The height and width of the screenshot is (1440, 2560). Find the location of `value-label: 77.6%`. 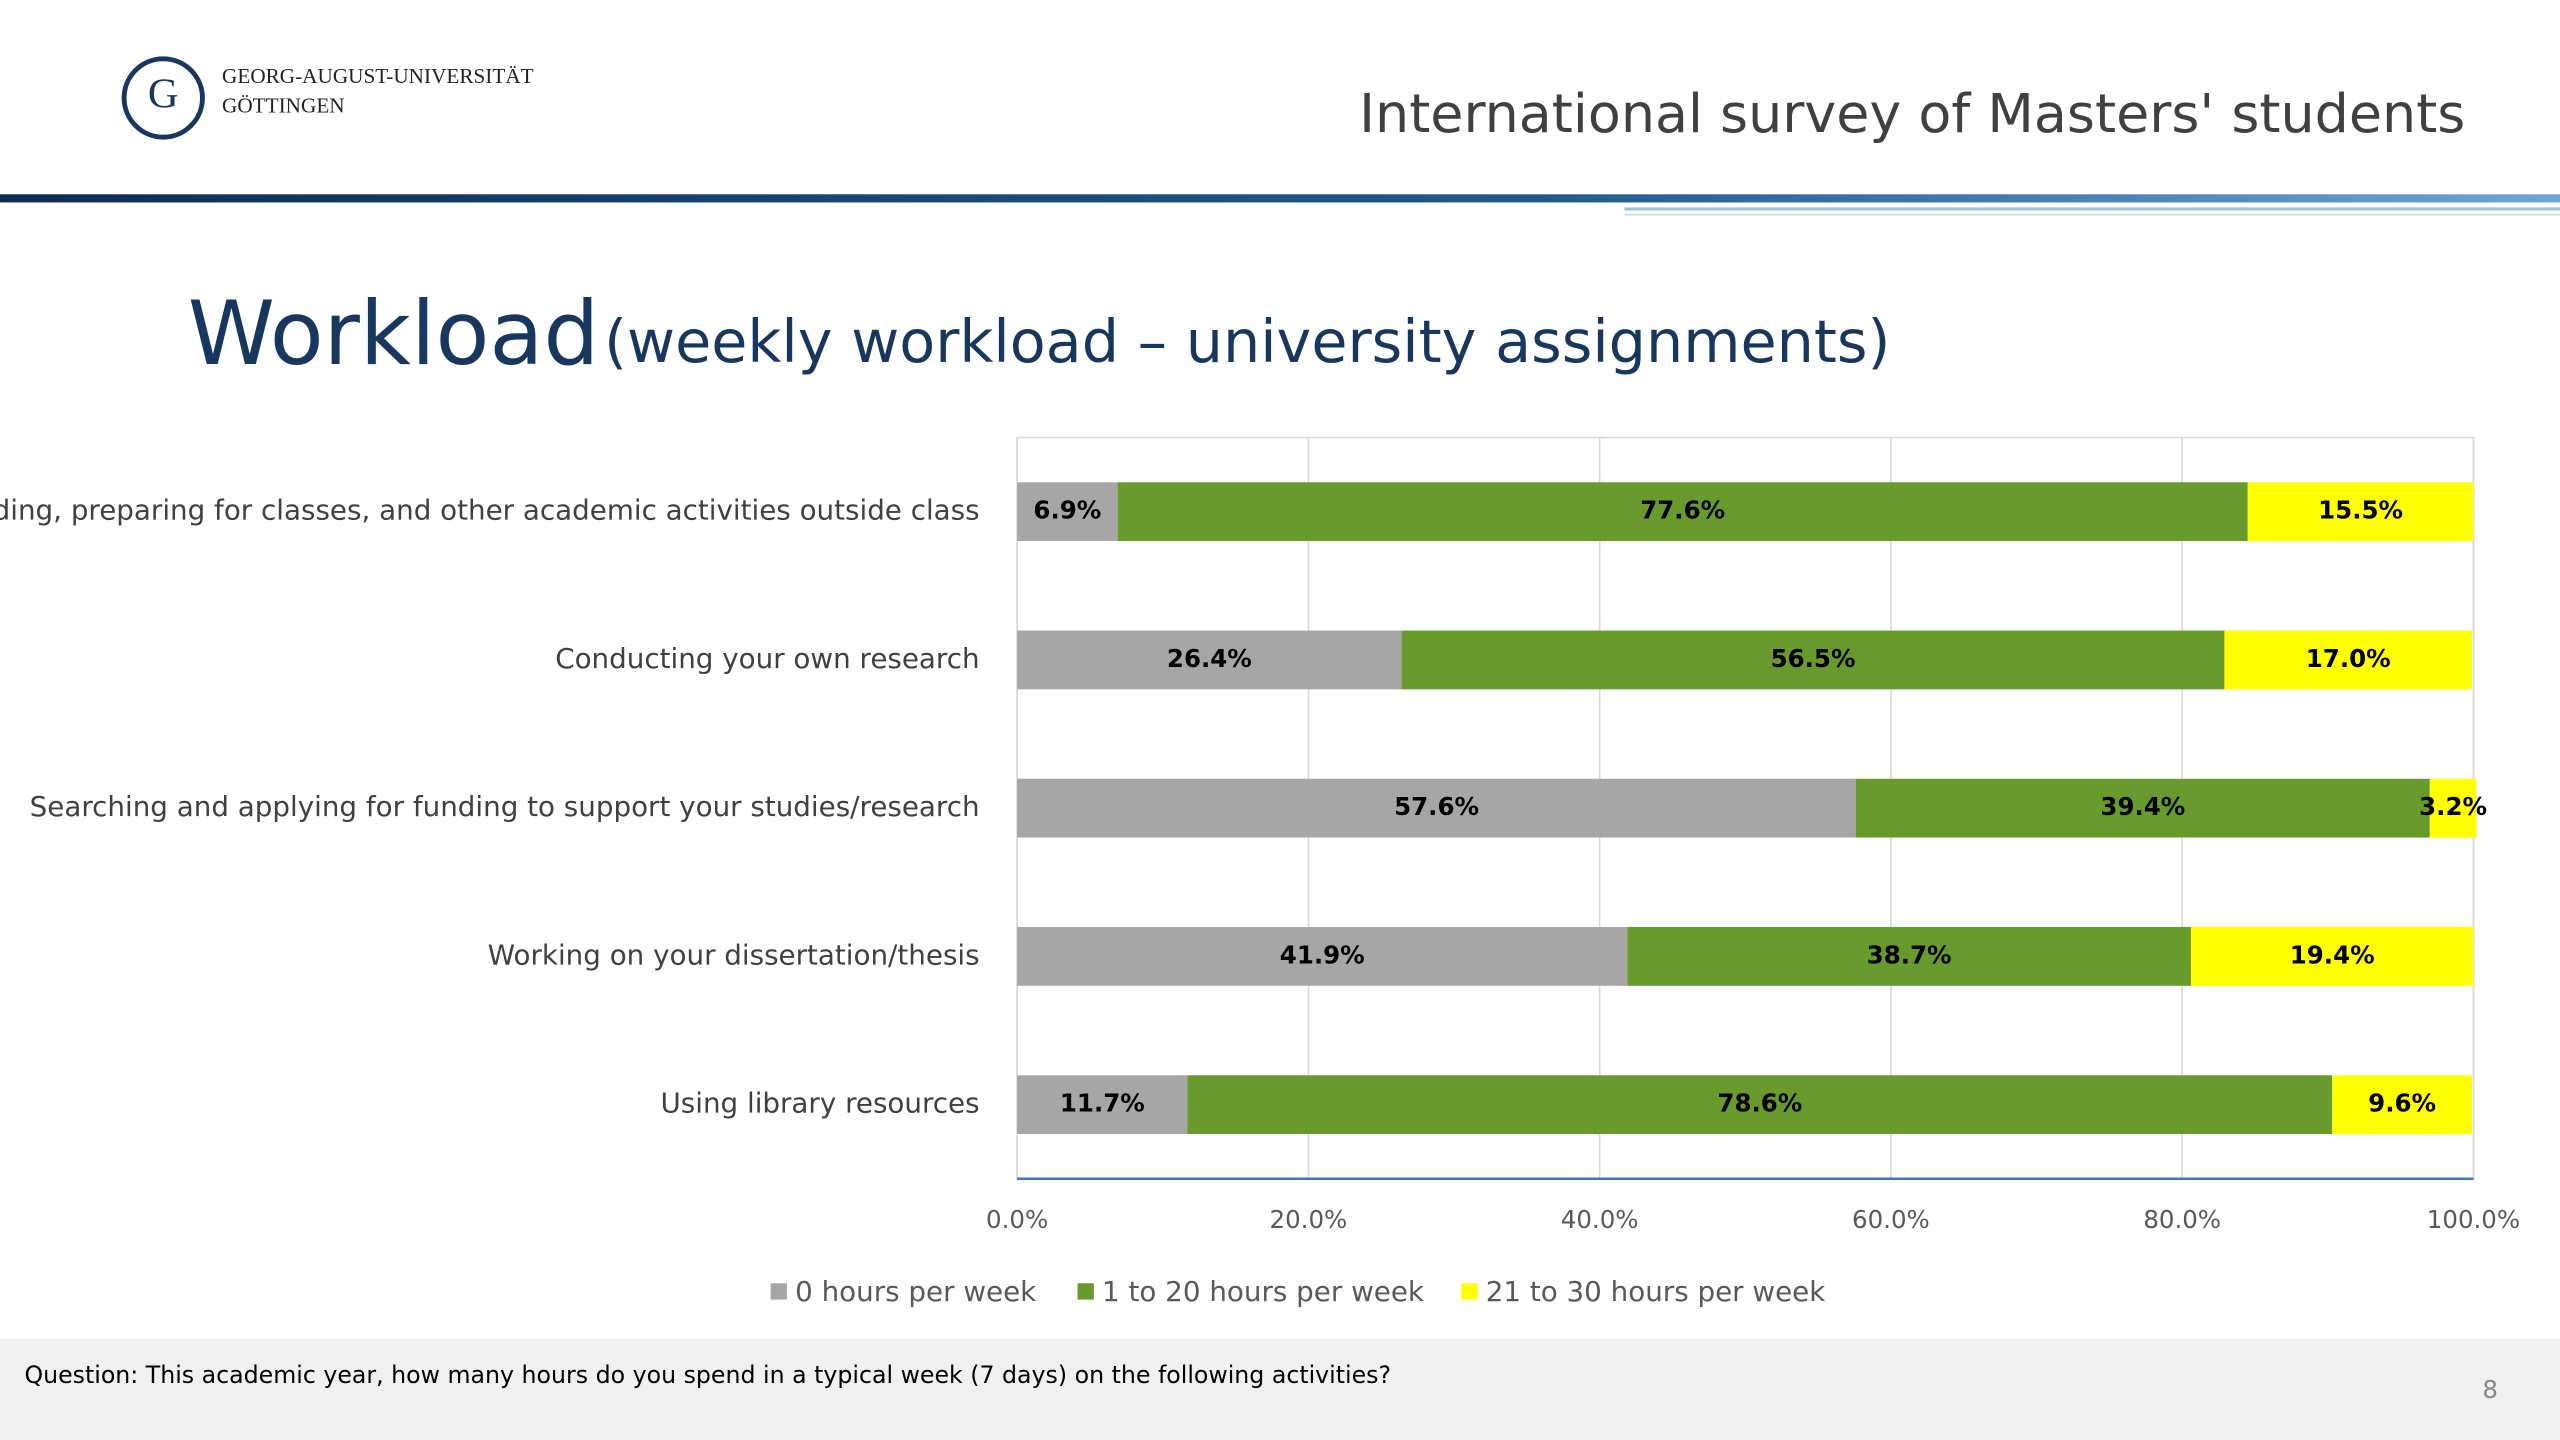

value-label: 77.6% is located at coordinates (1682, 510).